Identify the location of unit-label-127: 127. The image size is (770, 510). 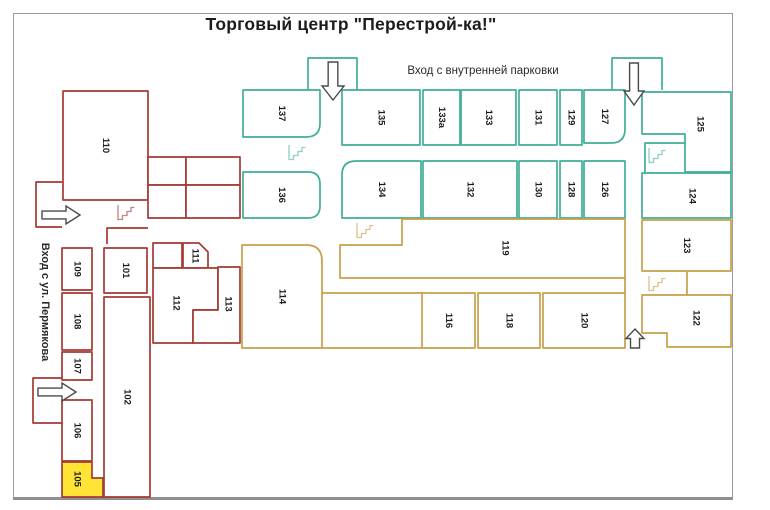
(604, 117).